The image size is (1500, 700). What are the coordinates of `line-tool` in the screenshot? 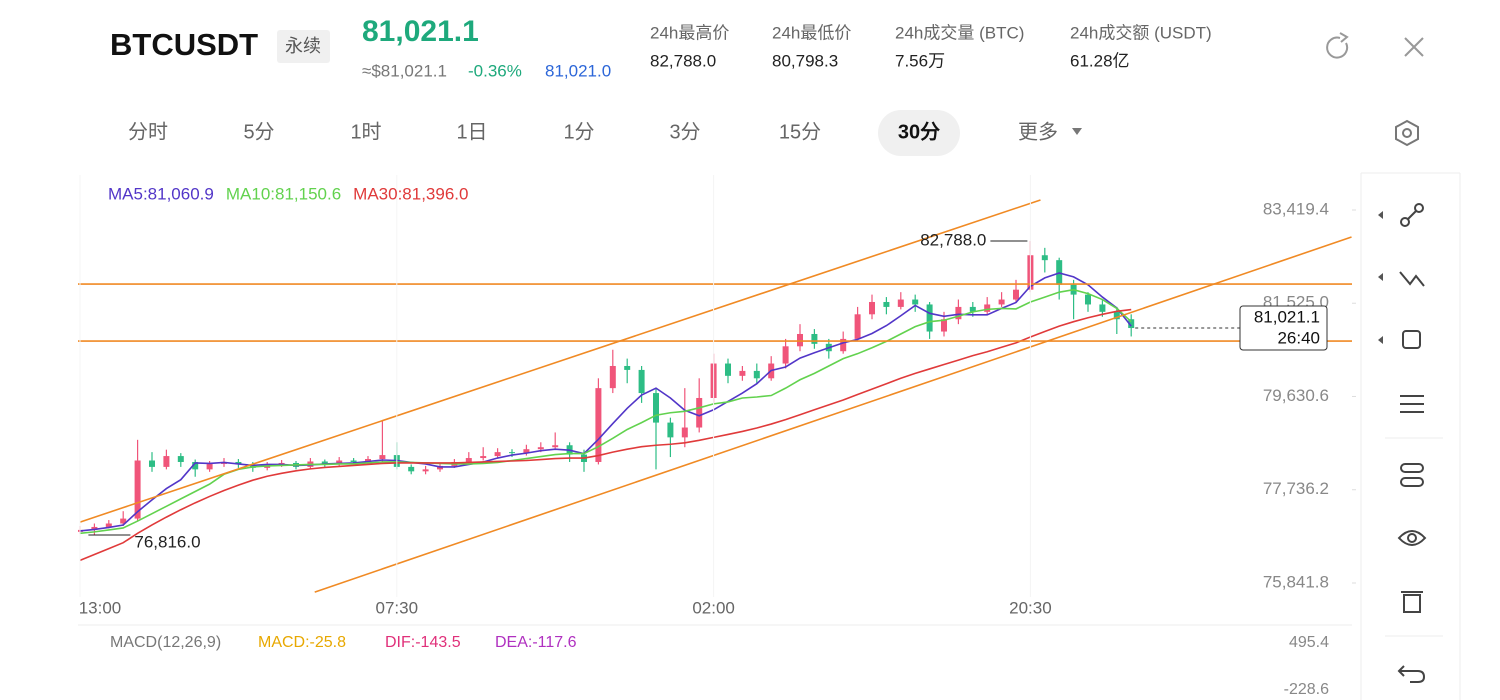 It's located at (1412, 215).